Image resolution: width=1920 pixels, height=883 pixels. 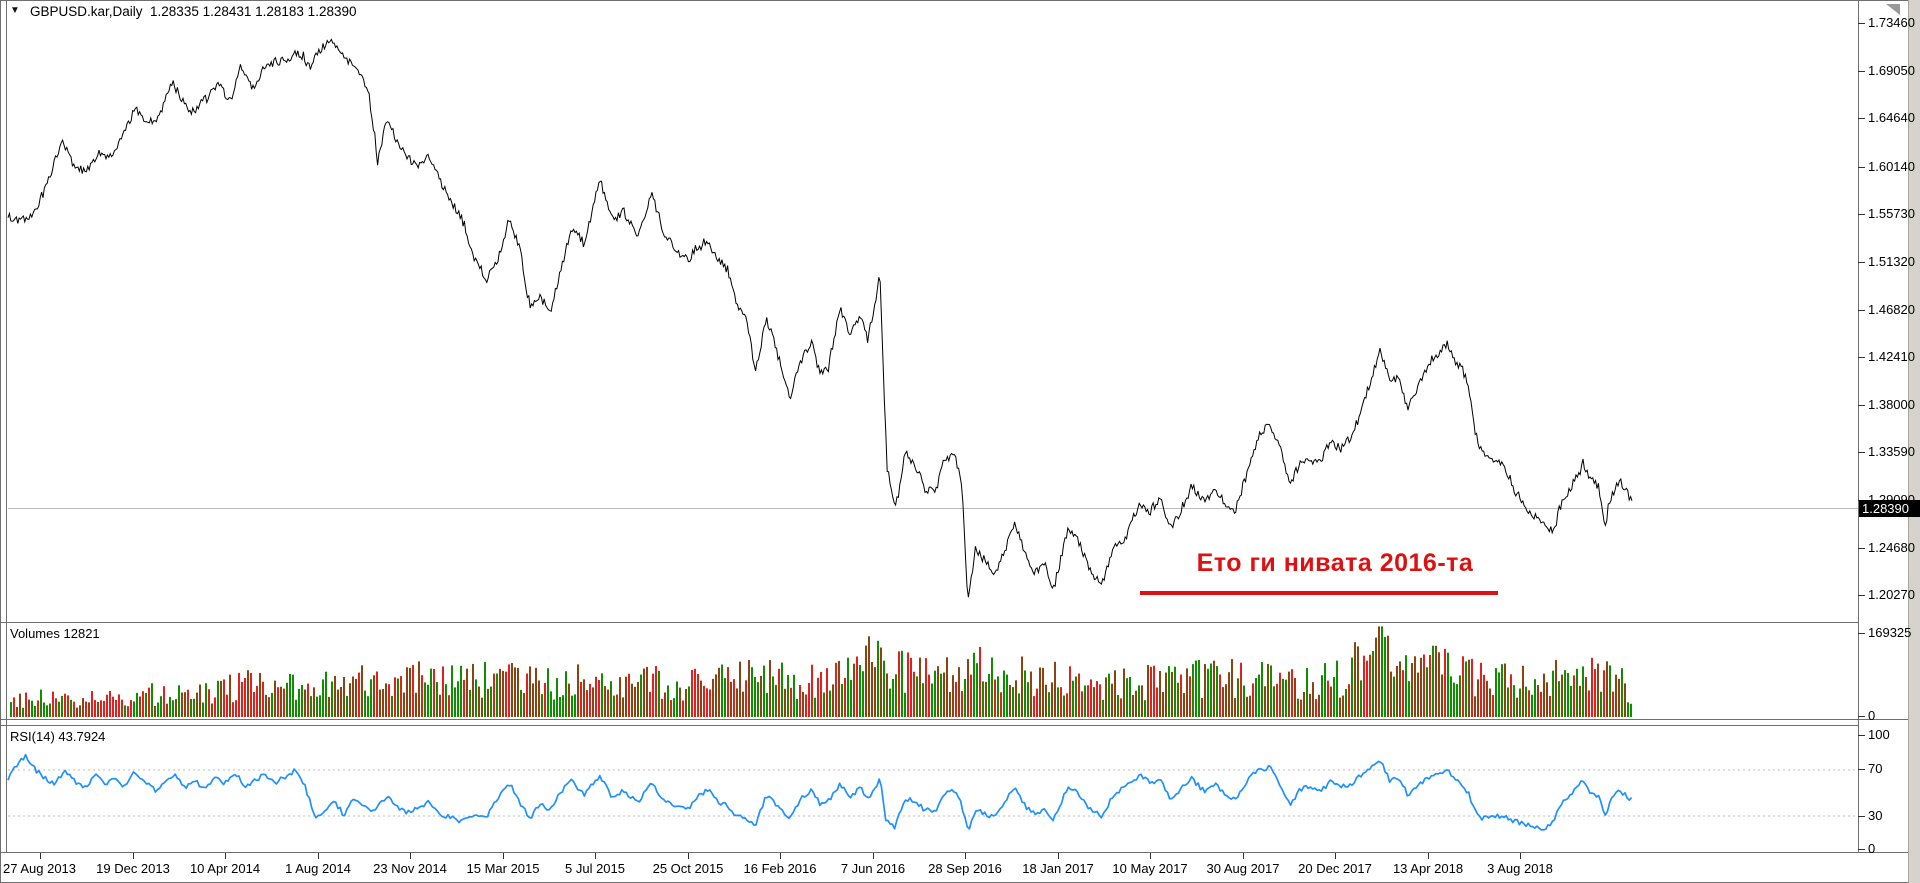 I want to click on indicator-scale-label: 0, so click(x=1872, y=715).